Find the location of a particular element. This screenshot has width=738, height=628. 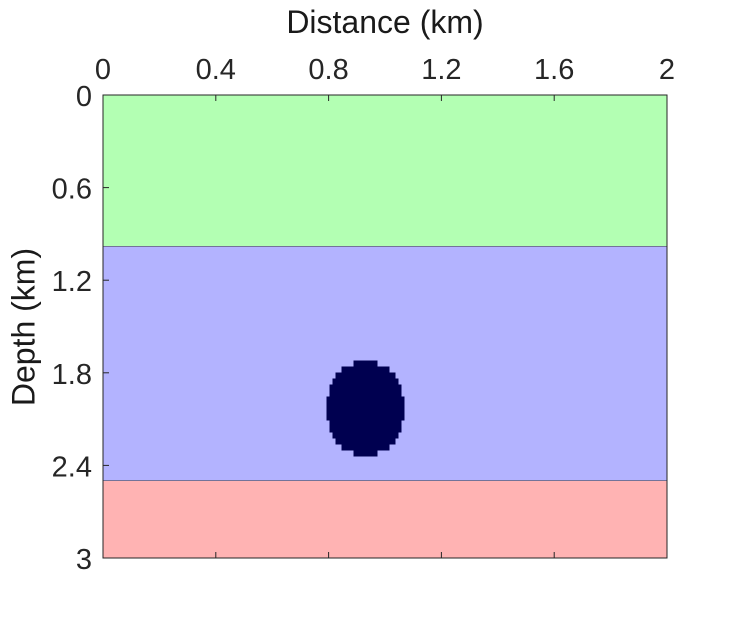

y-tick-label: 1.8 is located at coordinates (72, 375).